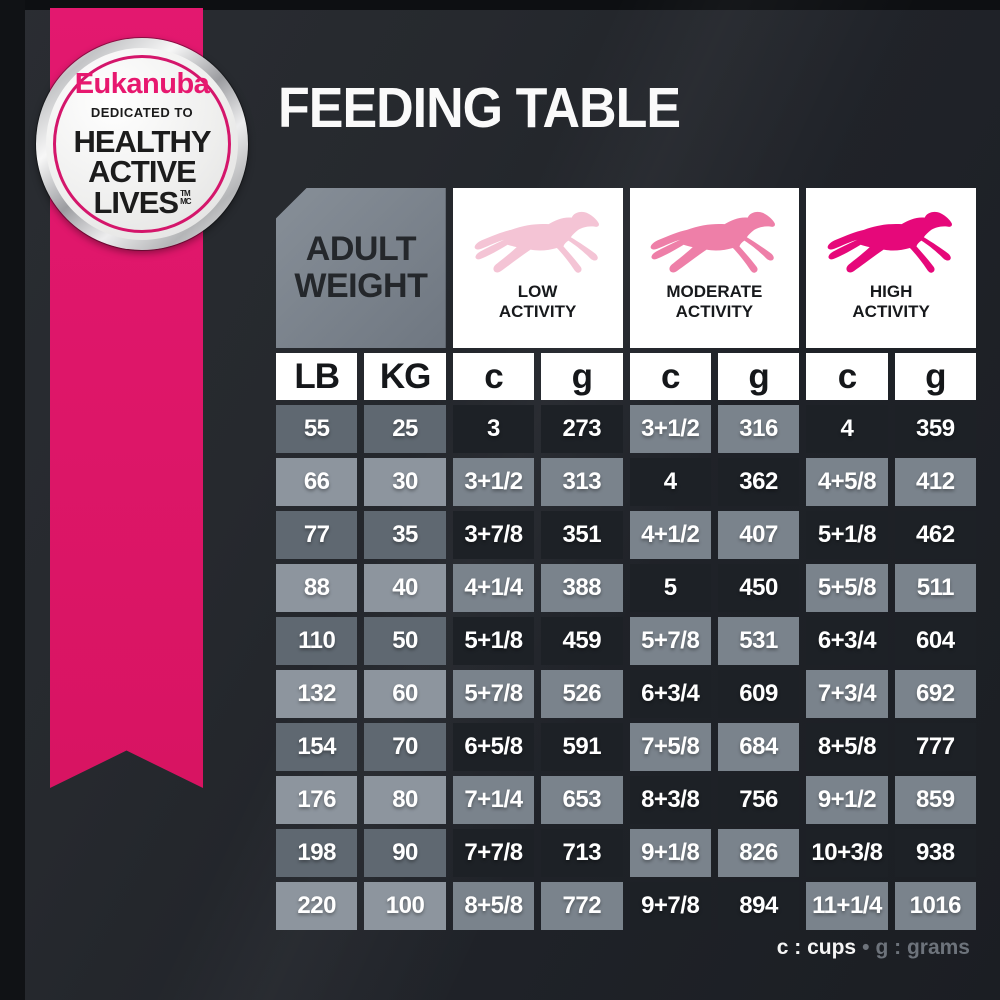  Describe the element at coordinates (758, 906) in the screenshot. I see `feed-amount-cell: 894` at that location.